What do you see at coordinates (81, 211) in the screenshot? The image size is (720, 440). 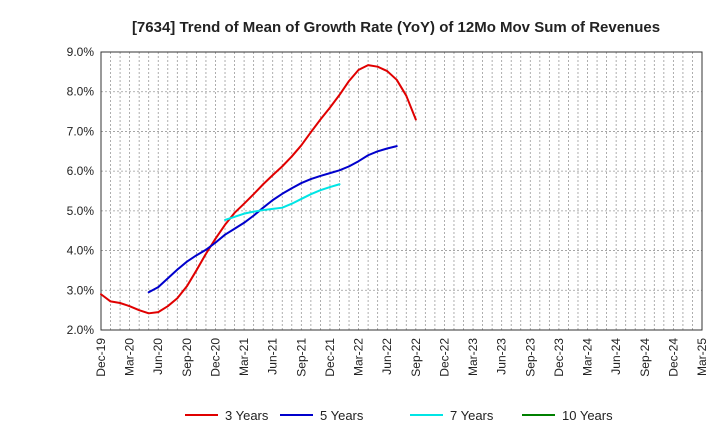 I see `y-tick-label: 5.0%` at bounding box center [81, 211].